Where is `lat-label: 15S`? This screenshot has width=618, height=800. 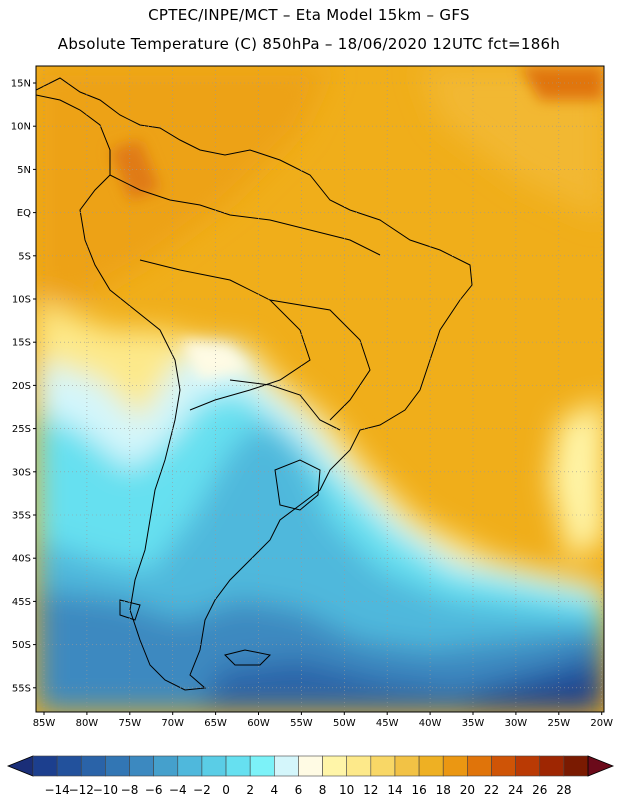 lat-label: 15S is located at coordinates (21, 343).